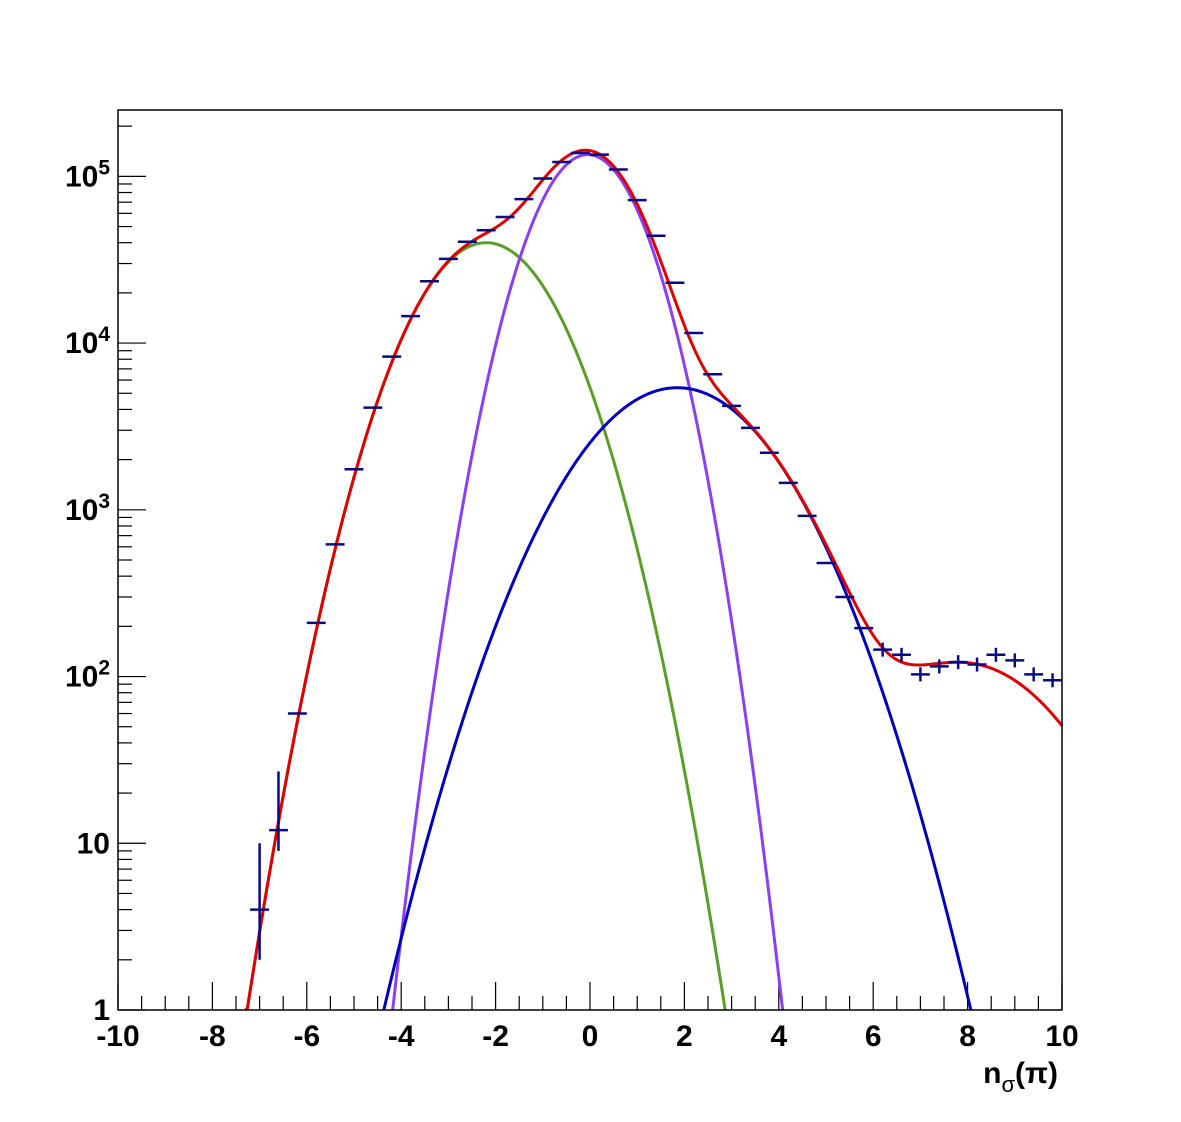  I want to click on y-tick-label: 10⁴, so click(87, 341).